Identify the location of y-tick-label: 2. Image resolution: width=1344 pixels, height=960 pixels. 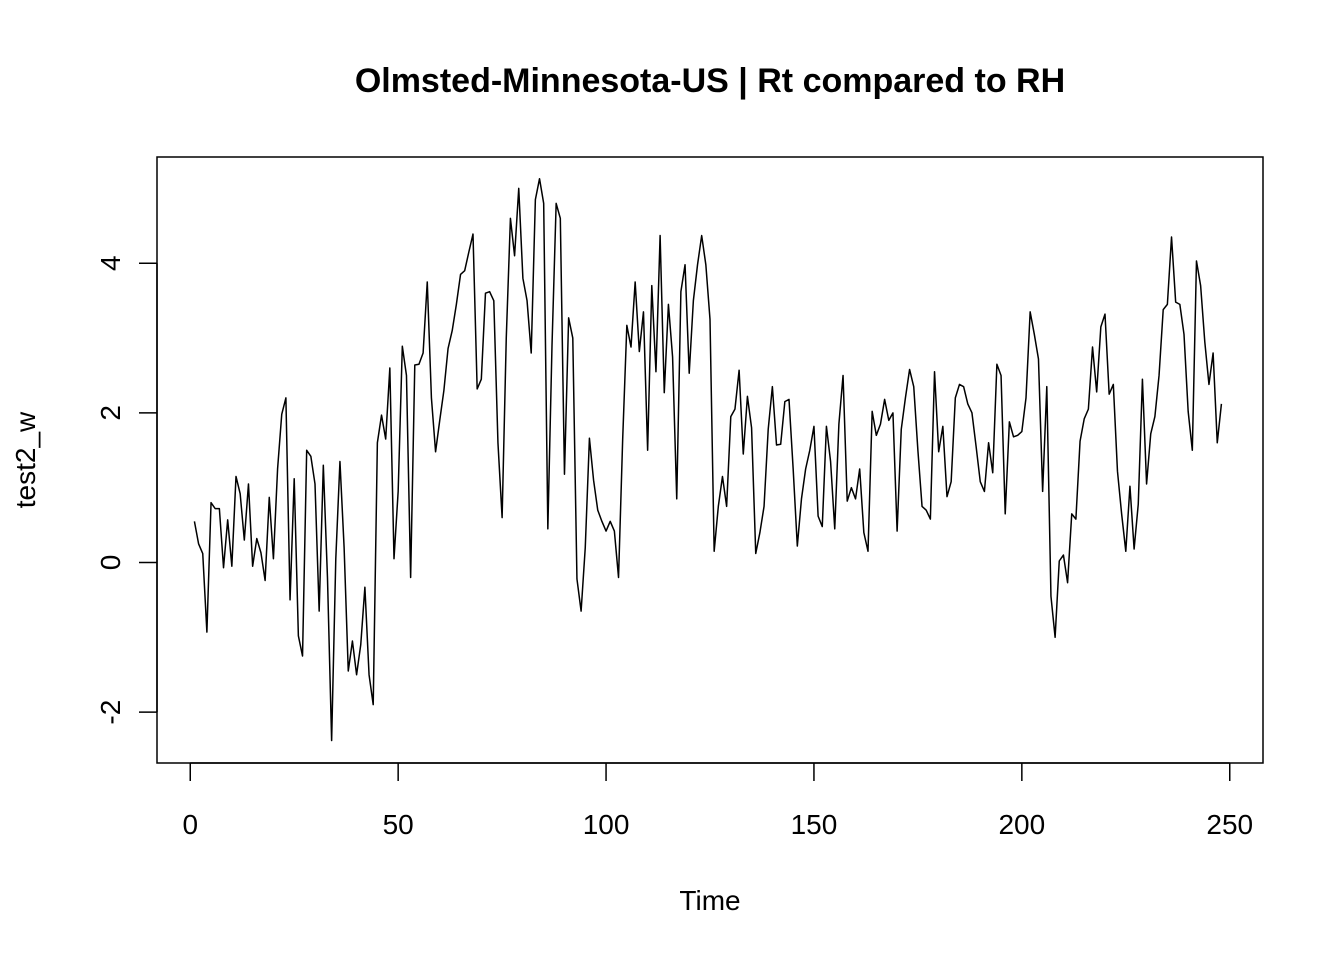
(110, 413).